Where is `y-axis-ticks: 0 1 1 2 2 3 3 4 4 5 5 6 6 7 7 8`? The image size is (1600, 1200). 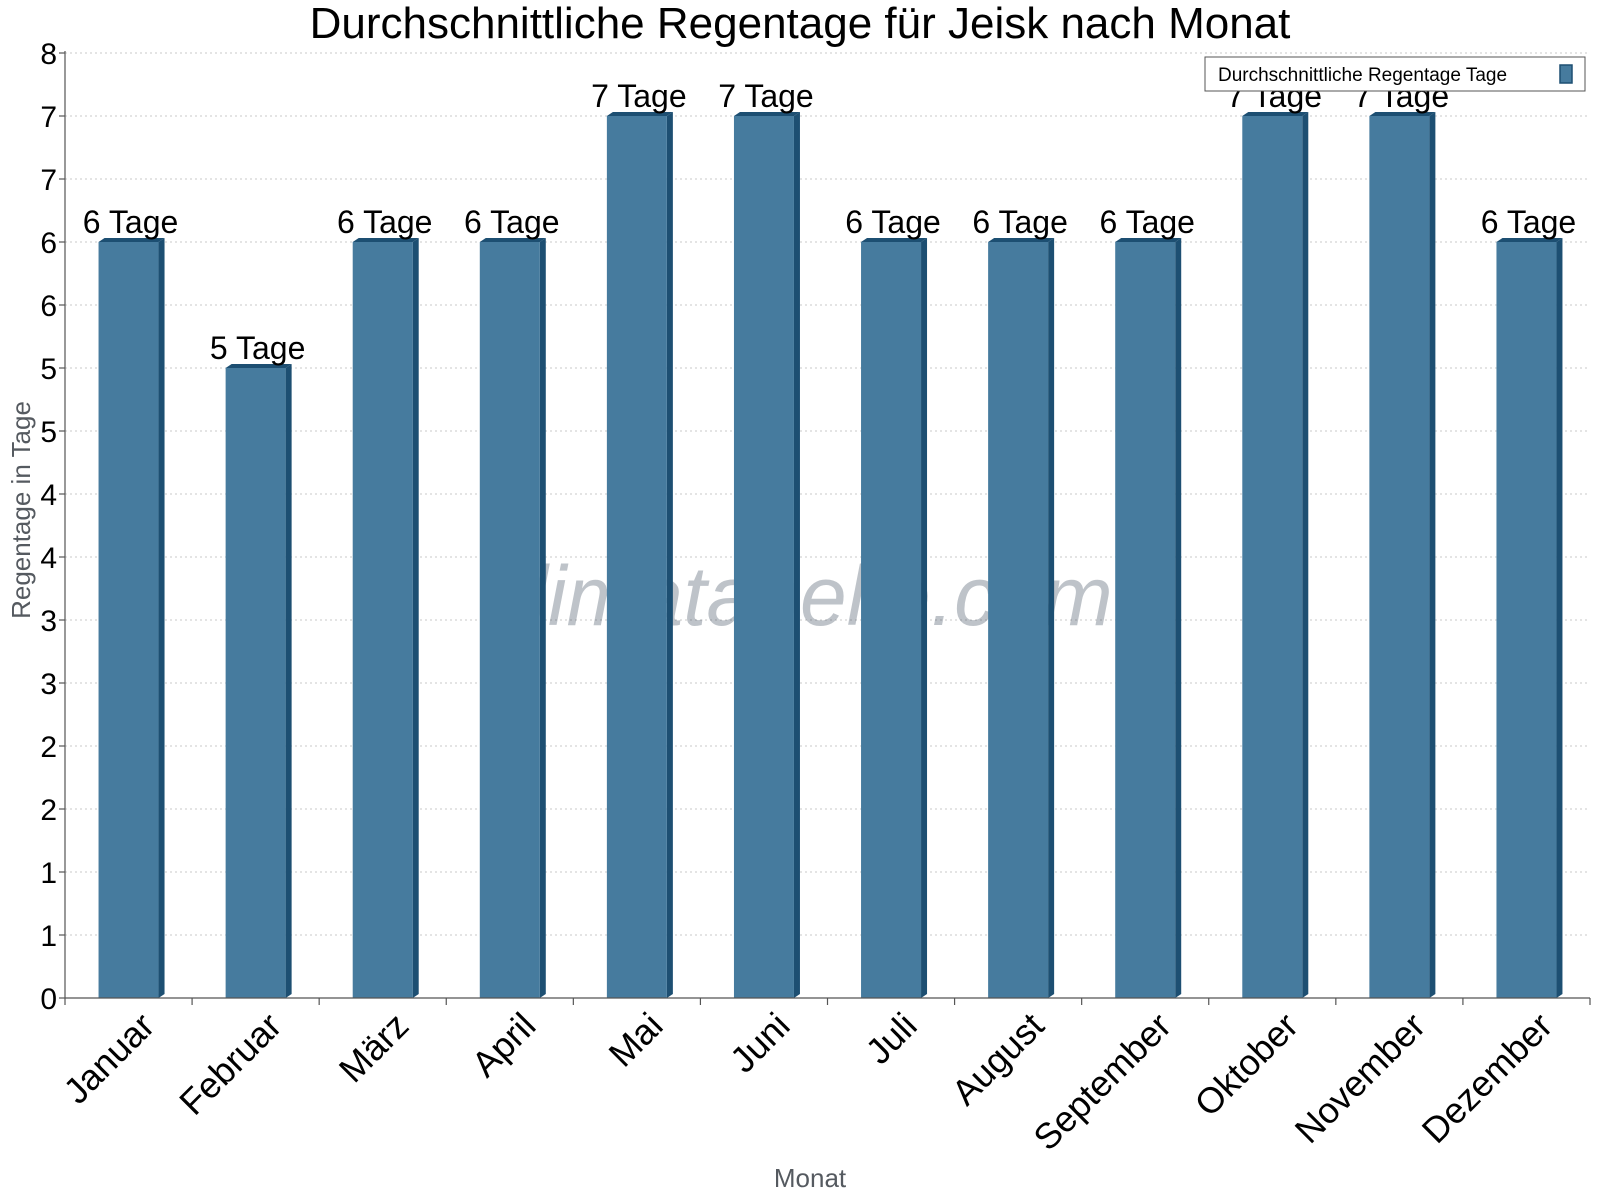
y-axis-ticks: 0 1 1 2 2 3 3 4 4 5 5 6 6 7 7 8 is located at coordinates (52, 527).